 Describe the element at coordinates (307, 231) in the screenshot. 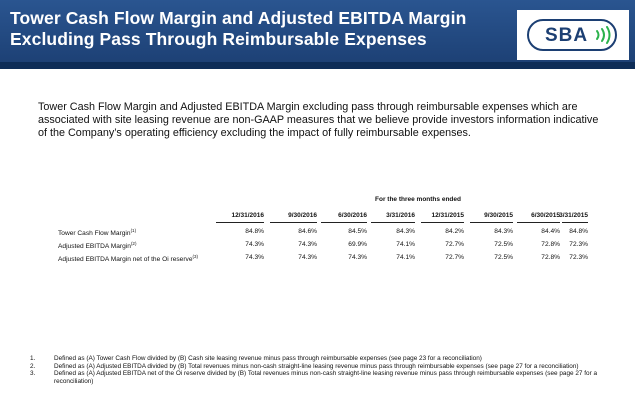

I see `table-cell: 84.6%` at that location.